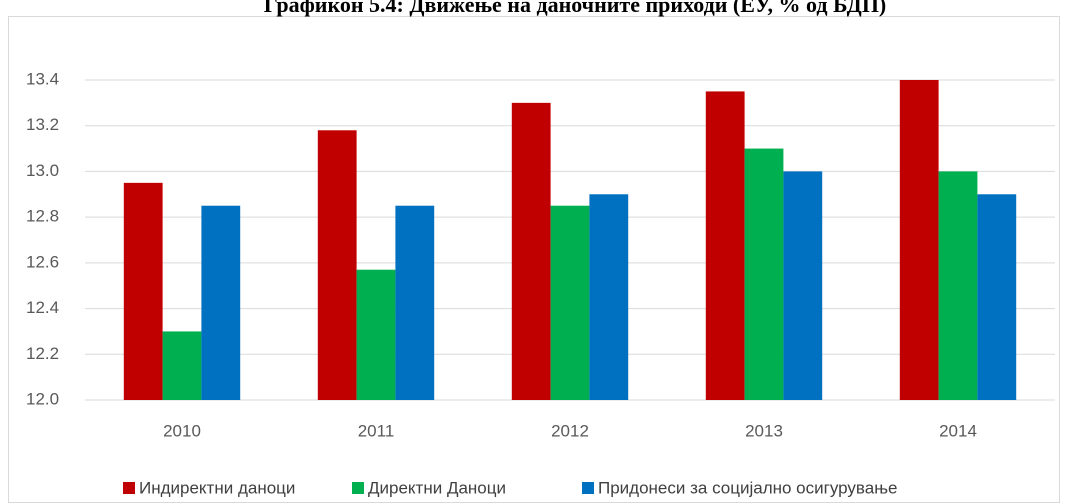 The image size is (1068, 504). I want to click on x-tick-label: 2013, so click(764, 430).